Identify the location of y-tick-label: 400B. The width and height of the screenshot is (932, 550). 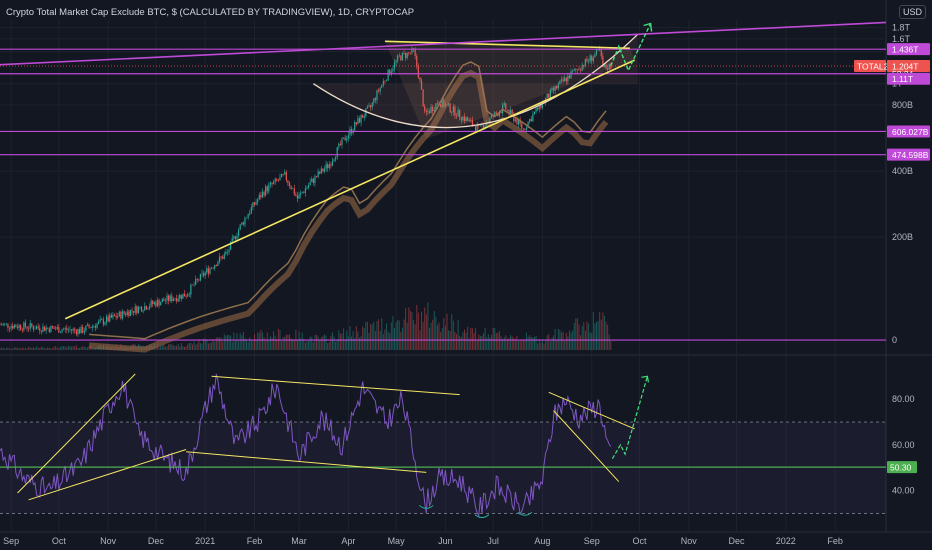
(902, 171).